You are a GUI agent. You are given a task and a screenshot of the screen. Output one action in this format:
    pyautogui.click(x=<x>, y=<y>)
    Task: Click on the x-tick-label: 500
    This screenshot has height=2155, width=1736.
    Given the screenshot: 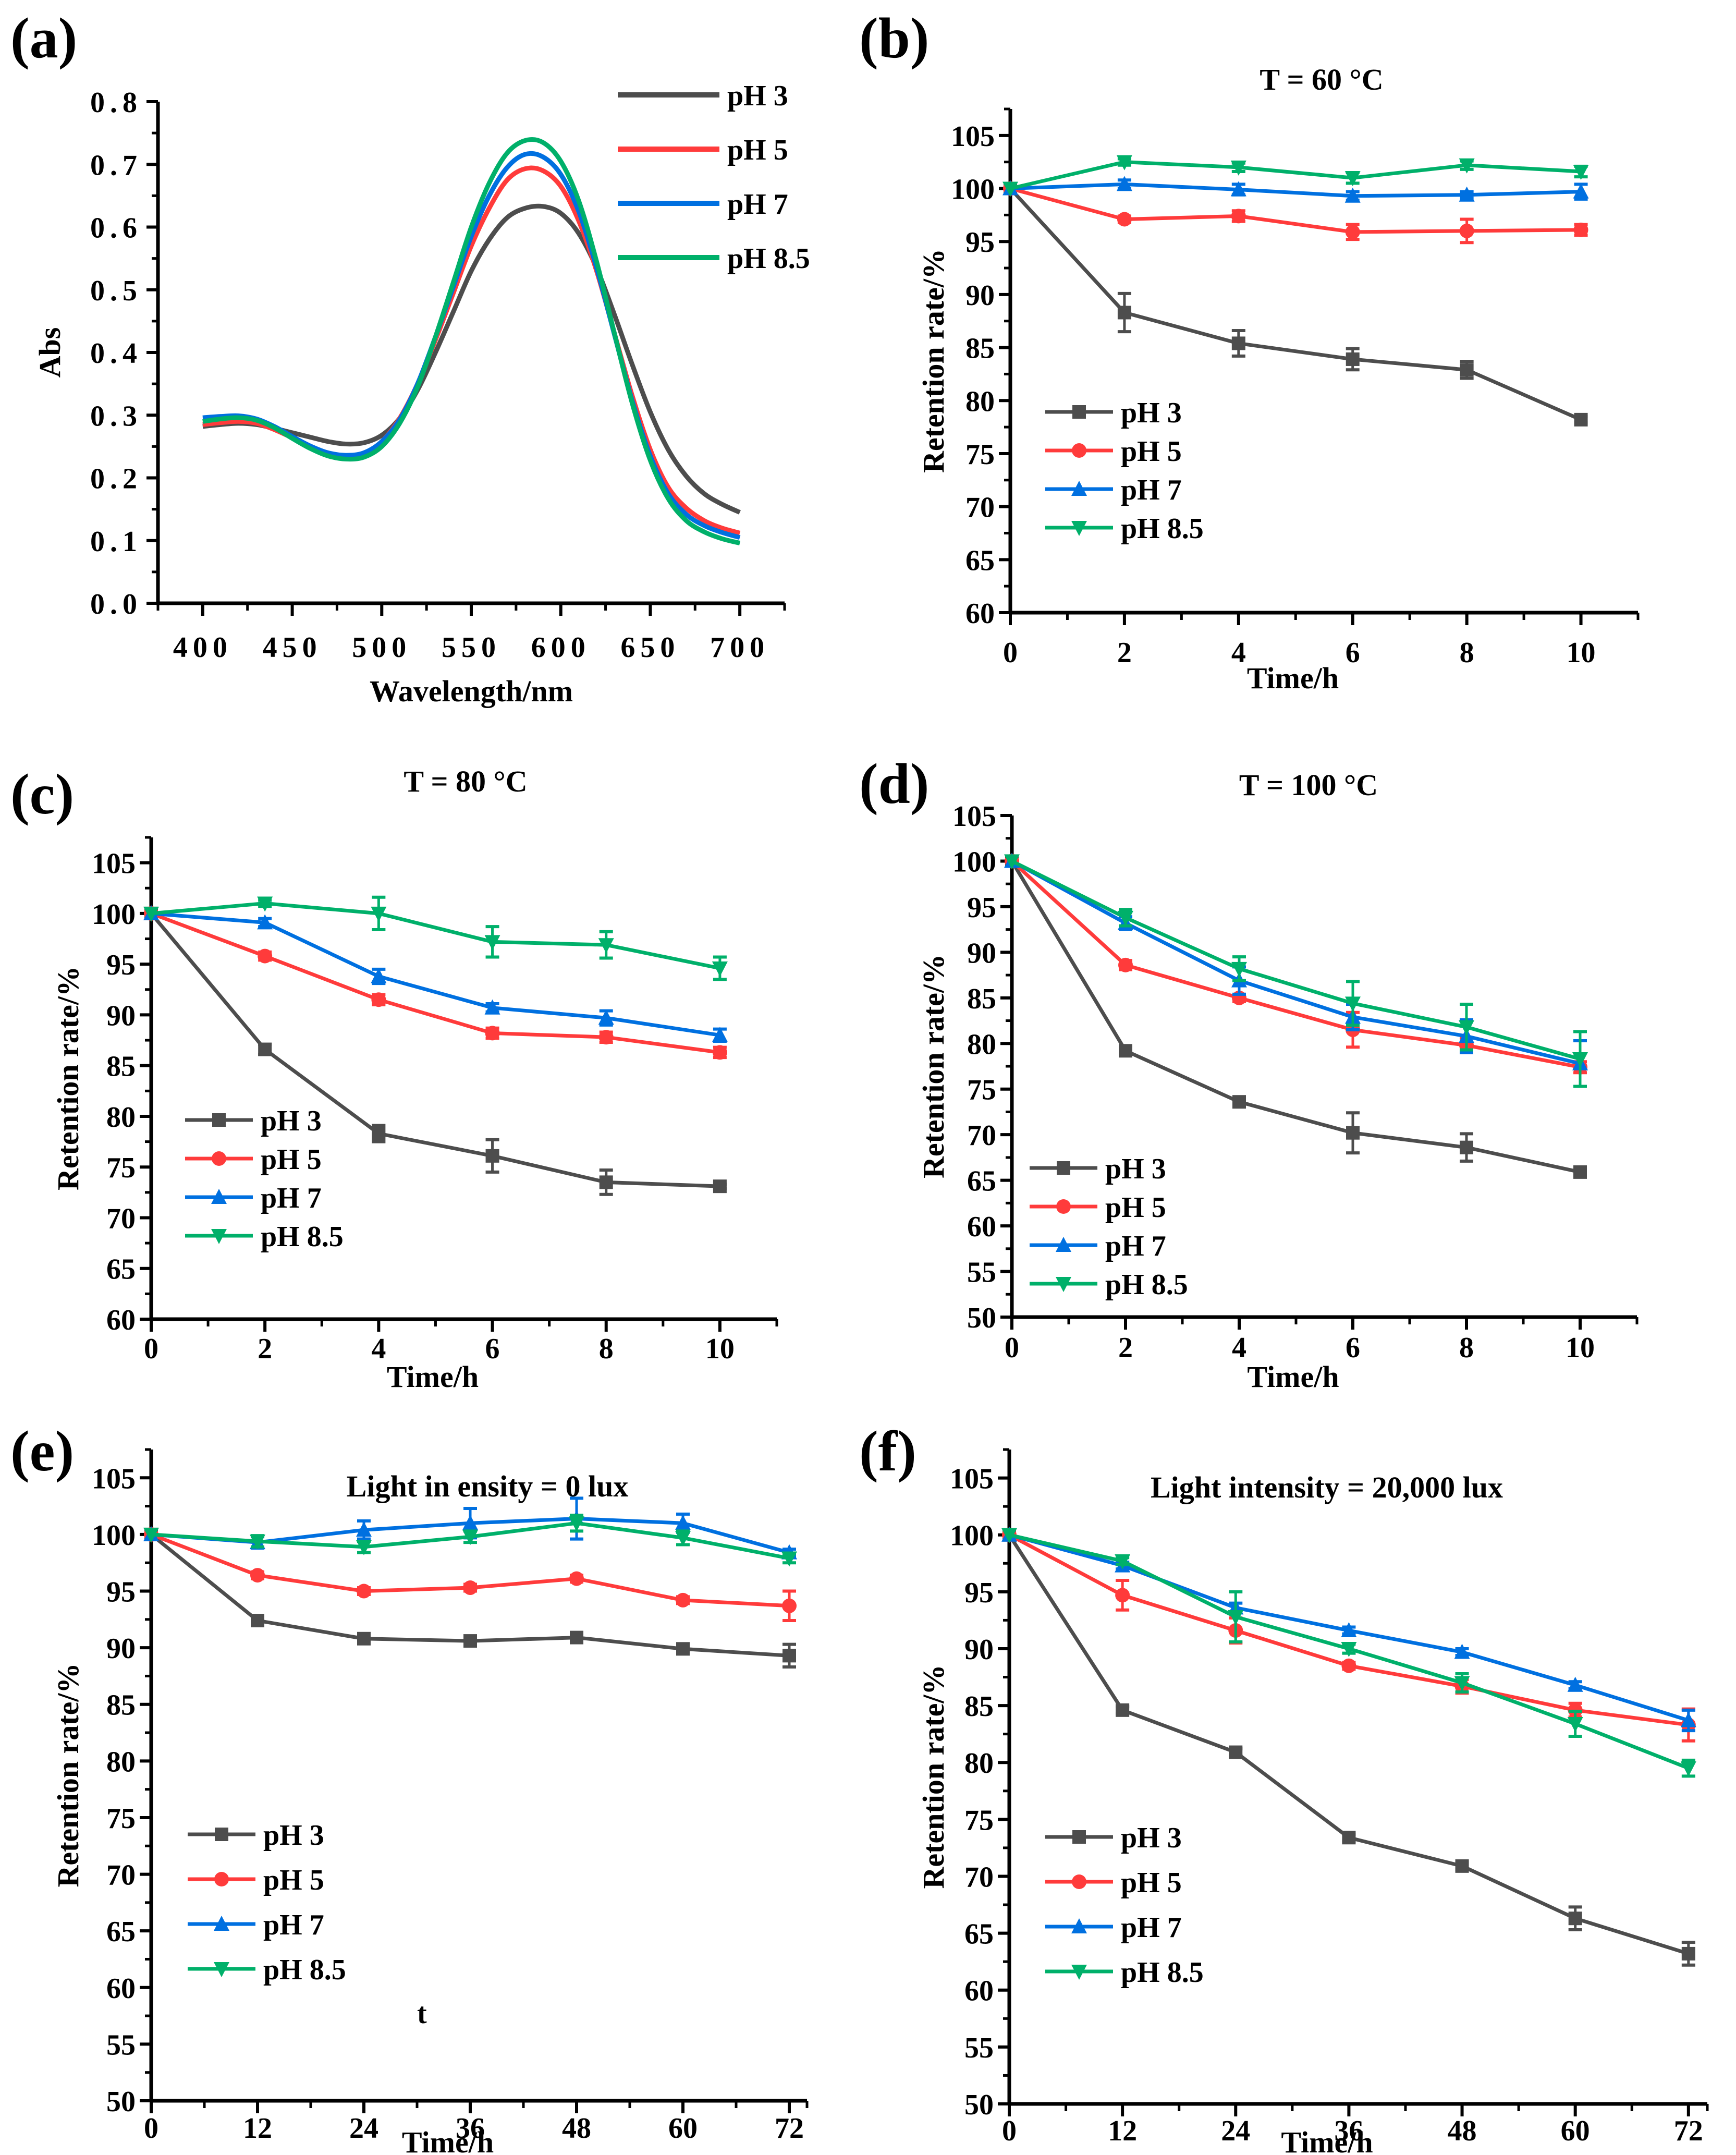 What is the action you would take?
    pyautogui.click(x=382, y=647)
    